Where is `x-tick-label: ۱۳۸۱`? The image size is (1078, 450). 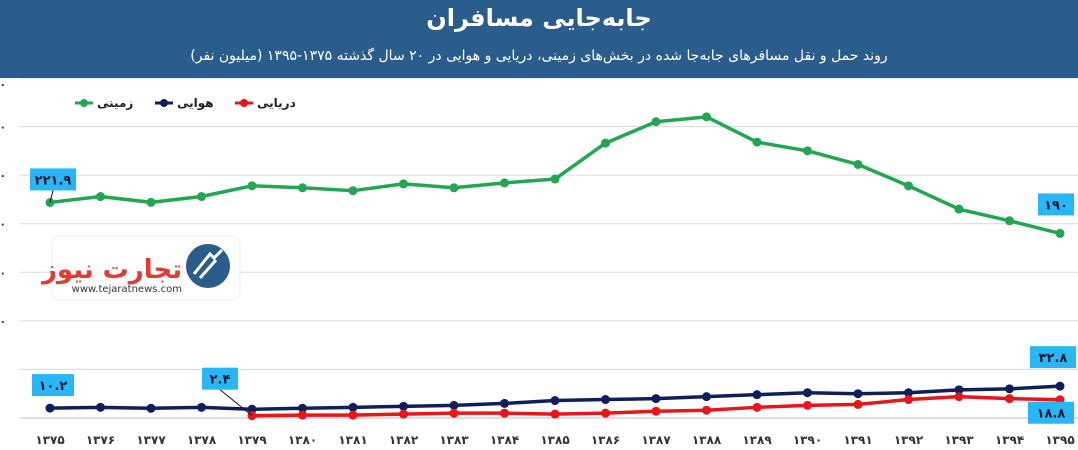
x-tick-label: ۱۳۸۱ is located at coordinates (352, 440).